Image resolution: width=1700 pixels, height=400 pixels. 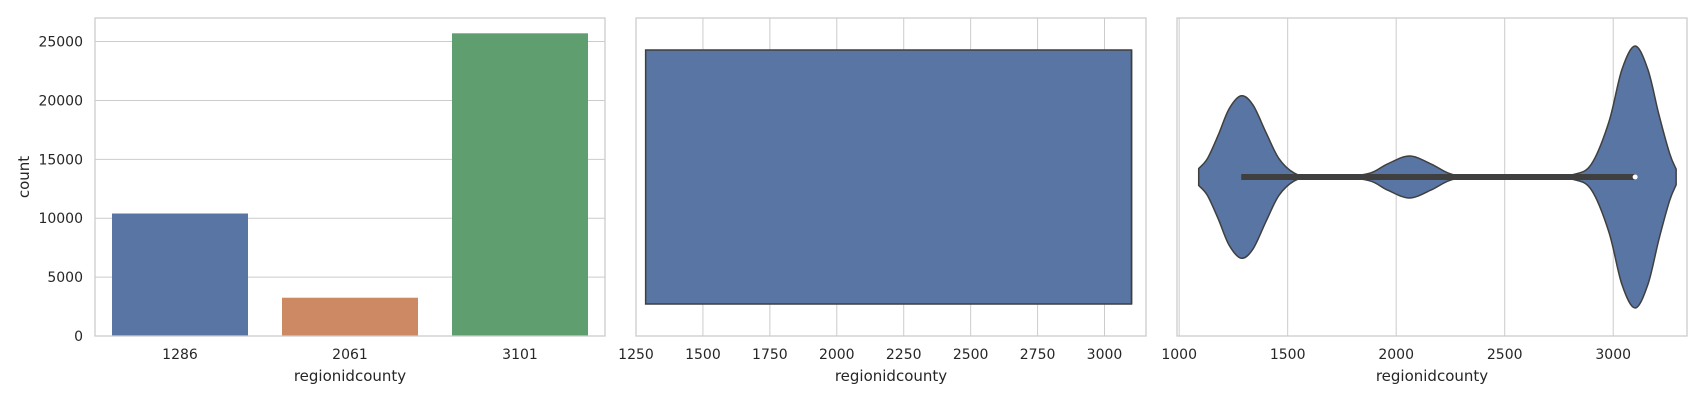 I want to click on y-tick-label: 20000, so click(x=60, y=101).